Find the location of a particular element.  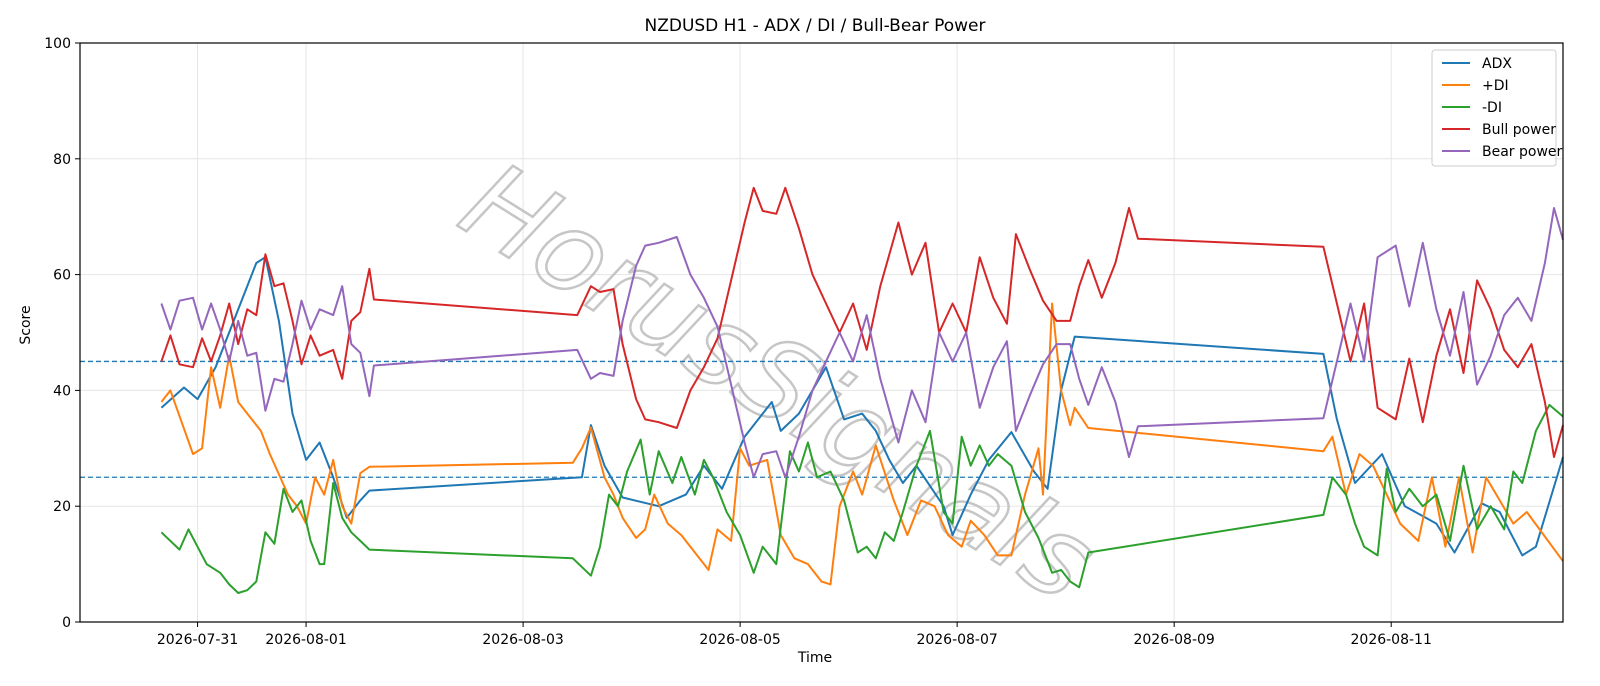

x-tick-label: 2026-07-31 is located at coordinates (197, 640).